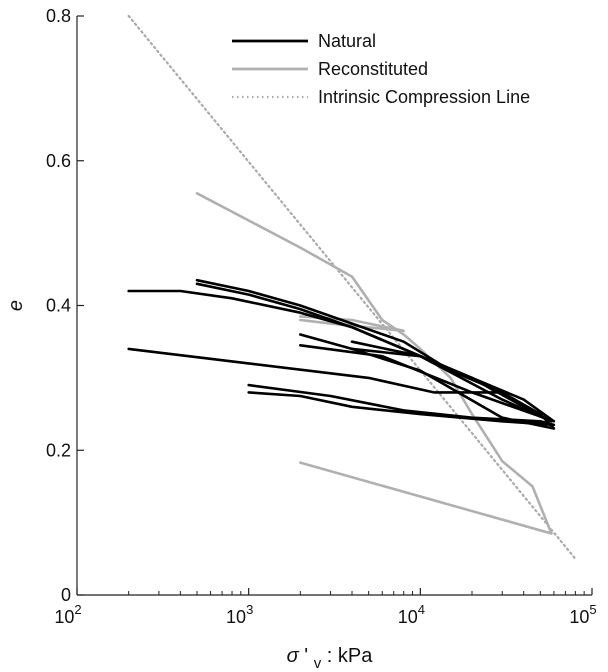 Image resolution: width=608 pixels, height=672 pixels. I want to click on legend-label: Natural, so click(347, 41).